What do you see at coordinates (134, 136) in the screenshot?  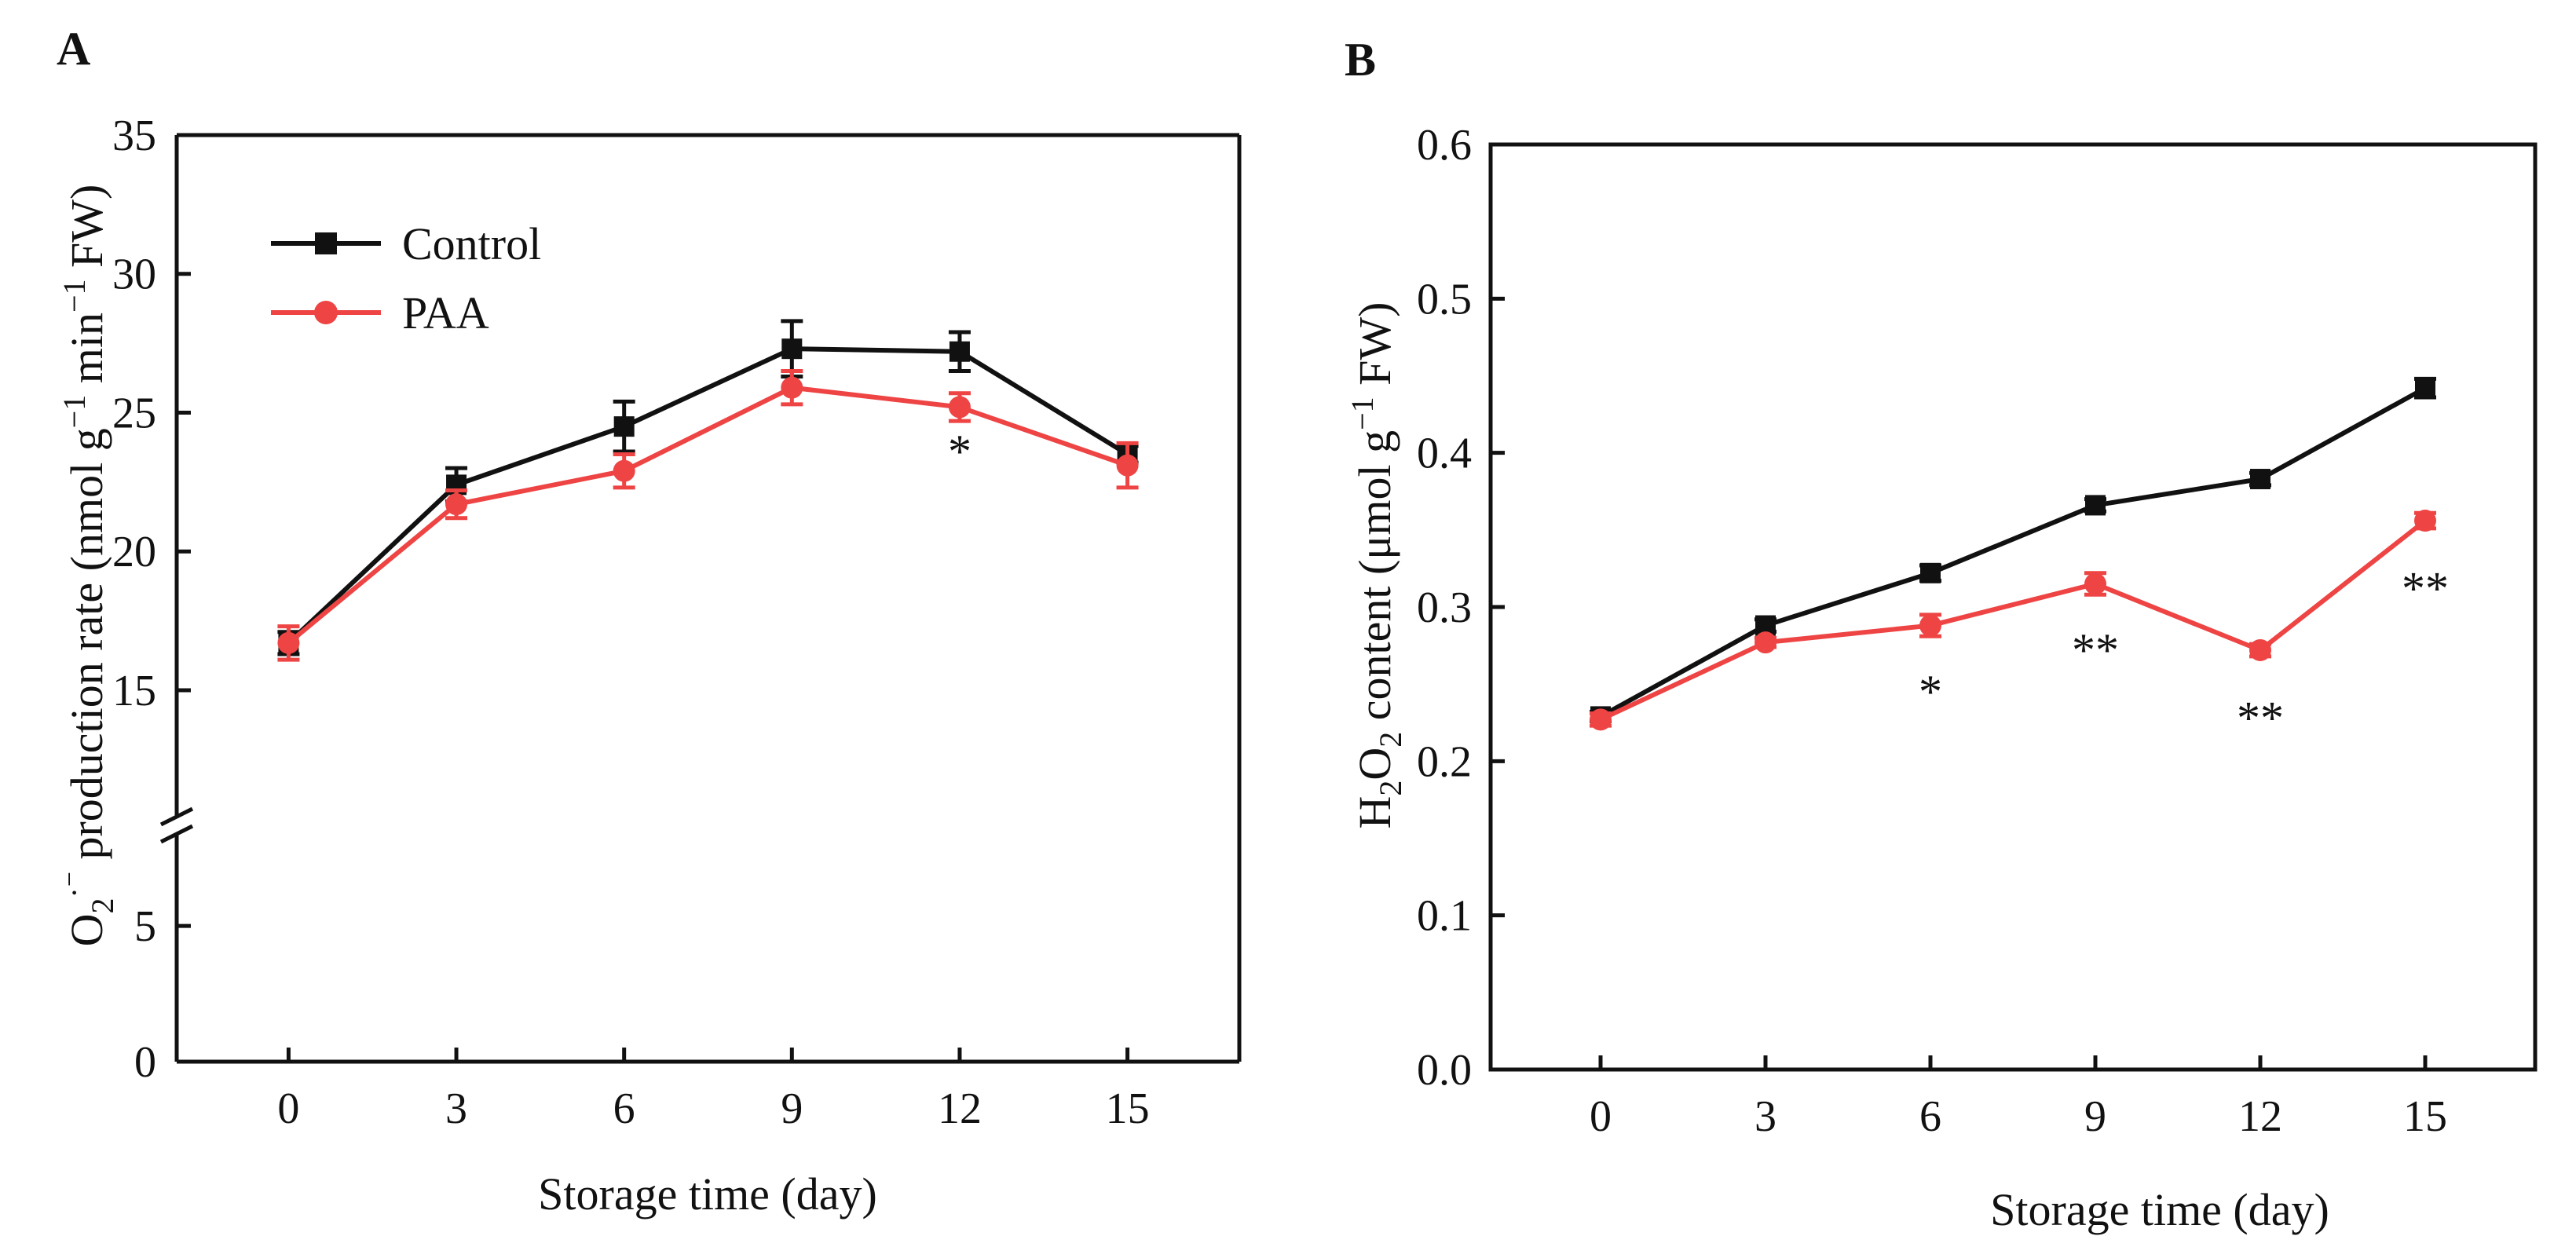 I see `panel-a-y-tick-label: 35` at bounding box center [134, 136].